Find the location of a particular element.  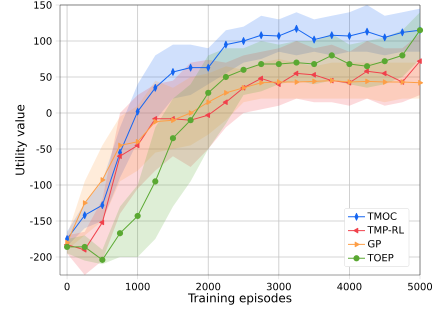

legend-label: TOEP is located at coordinates (380, 258).